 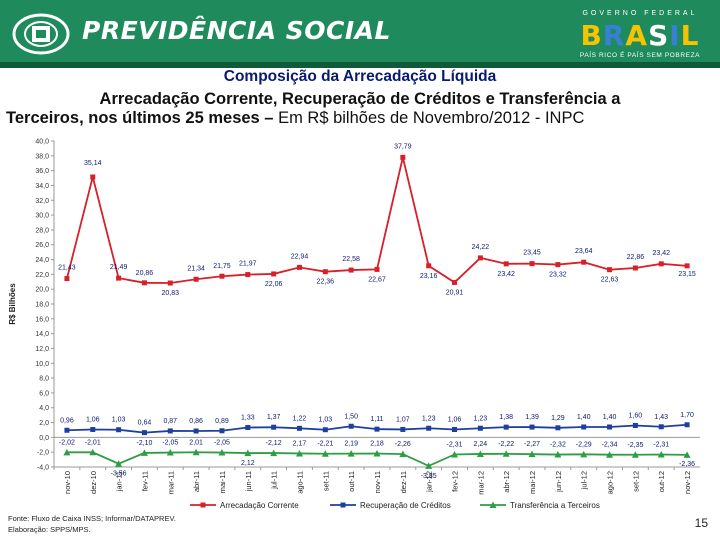 I want to click on data-label: 2,17, so click(x=300, y=443).